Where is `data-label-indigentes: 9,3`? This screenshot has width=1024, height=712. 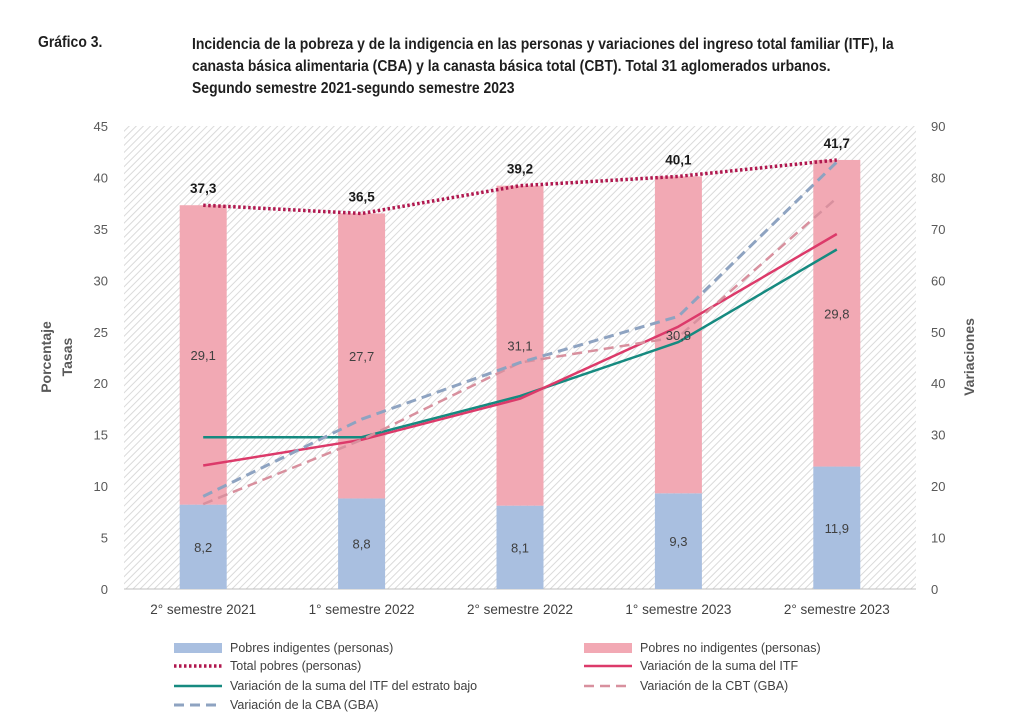
data-label-indigentes: 9,3 is located at coordinates (678, 541).